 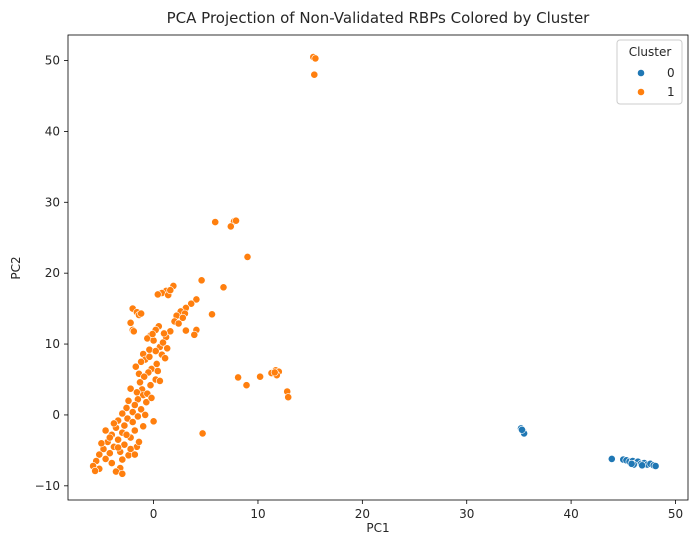 I want to click on legend: Cluster 0 1, so click(x=649, y=72).